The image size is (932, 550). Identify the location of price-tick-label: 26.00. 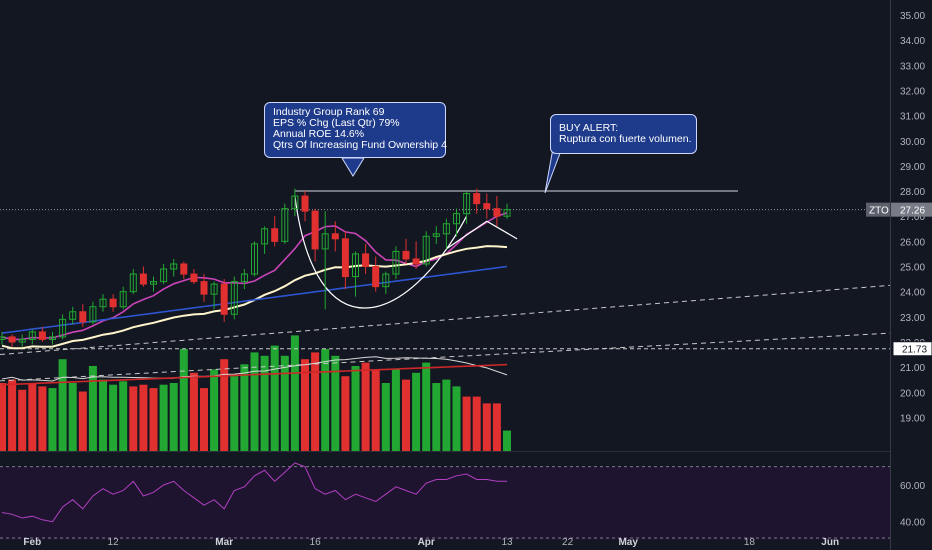
(912, 242).